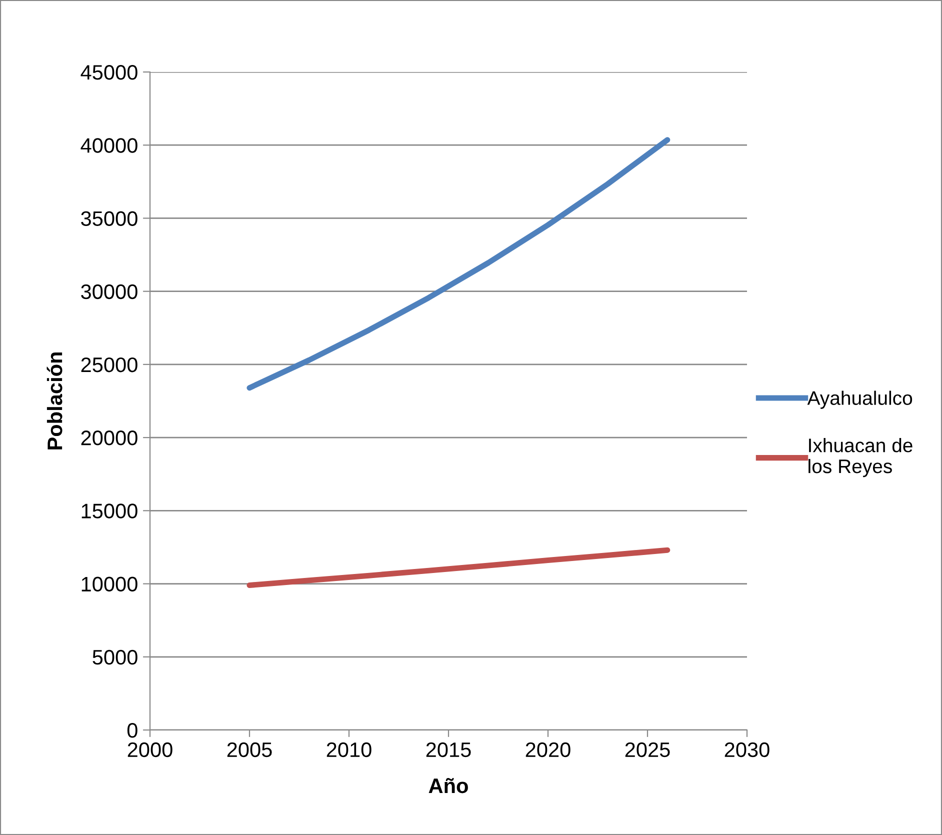 The width and height of the screenshot is (942, 835). What do you see at coordinates (859, 399) in the screenshot?
I see `legend-label: Ayahualulco` at bounding box center [859, 399].